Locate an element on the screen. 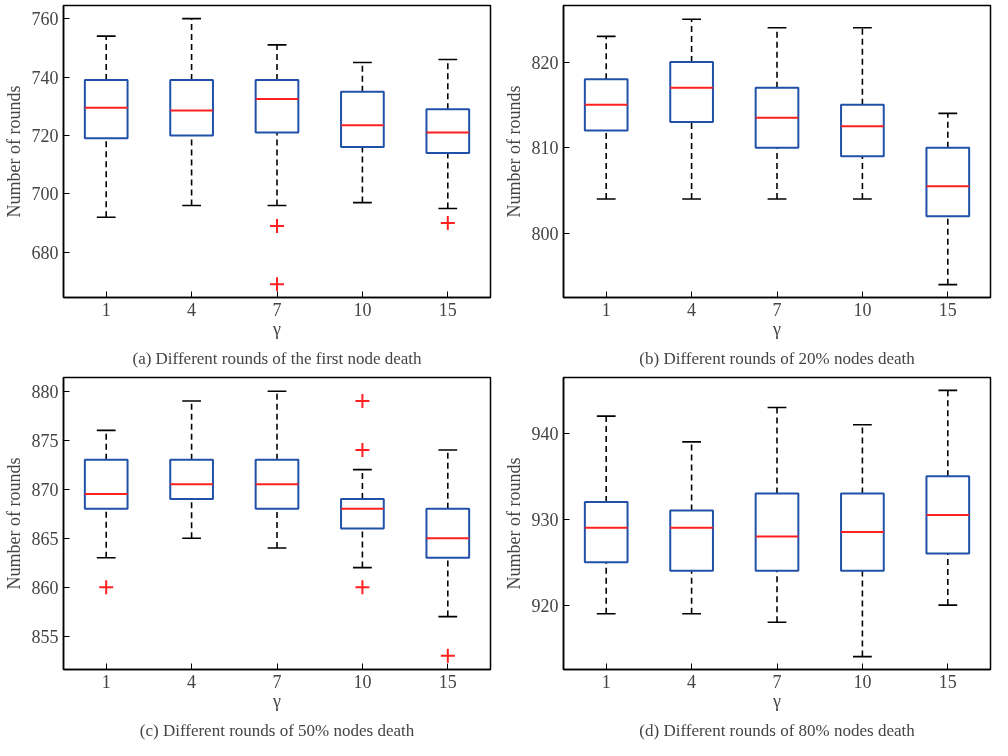  y-tick-label: 875 is located at coordinates (45, 440).